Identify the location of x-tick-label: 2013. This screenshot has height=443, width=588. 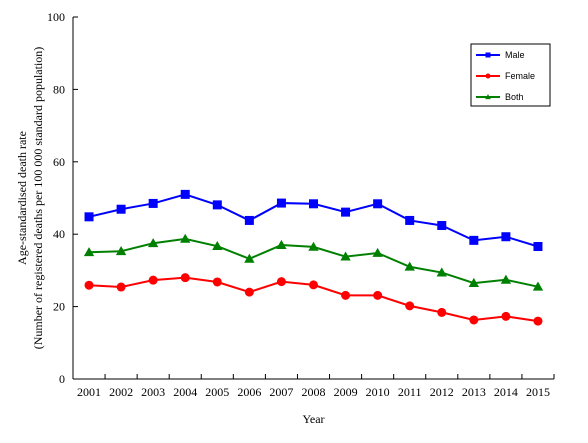
(474, 392).